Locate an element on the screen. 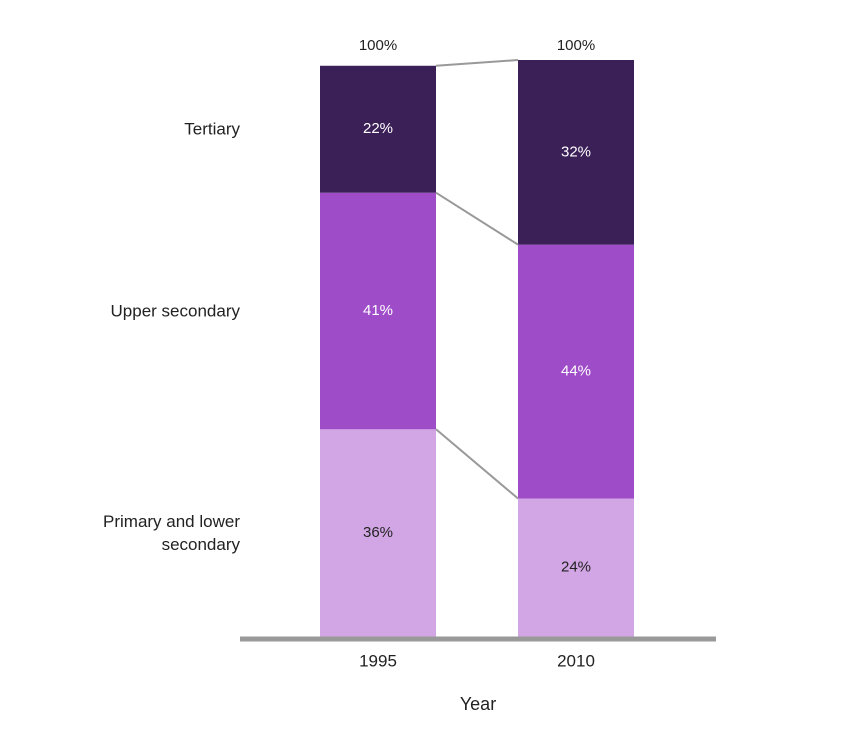  series-label: Upper secondary is located at coordinates (175, 311).